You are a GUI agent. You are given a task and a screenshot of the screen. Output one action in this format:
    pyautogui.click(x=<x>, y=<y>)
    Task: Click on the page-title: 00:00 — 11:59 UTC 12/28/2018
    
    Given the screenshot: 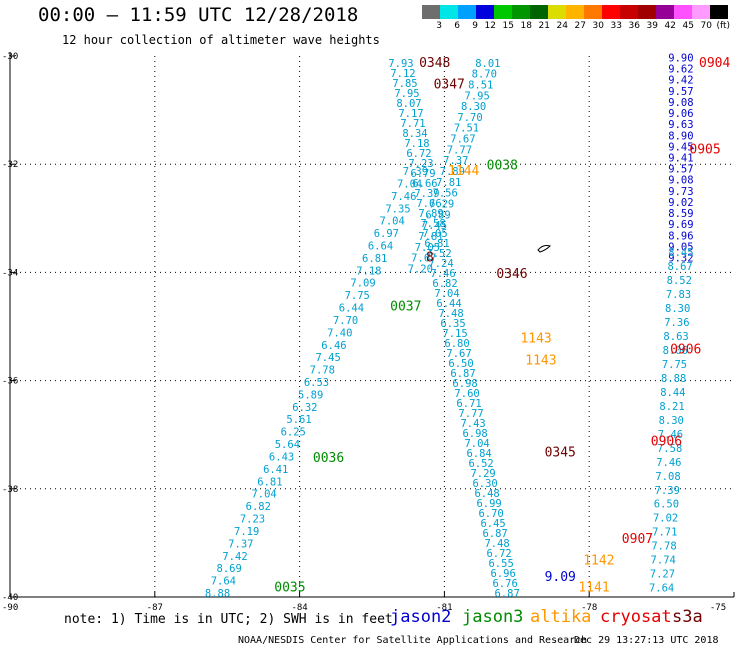 What is the action you would take?
    pyautogui.click(x=198, y=15)
    